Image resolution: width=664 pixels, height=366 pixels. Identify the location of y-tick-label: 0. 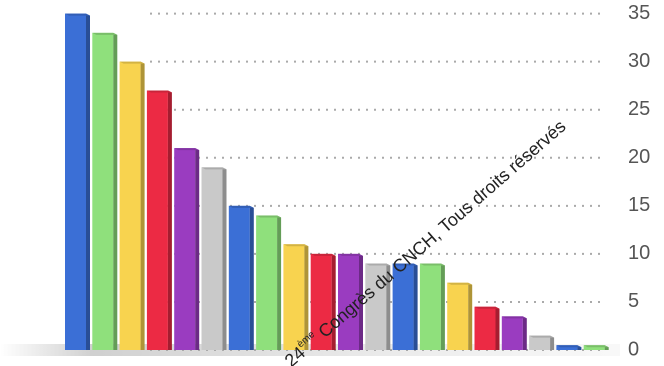
(633, 349).